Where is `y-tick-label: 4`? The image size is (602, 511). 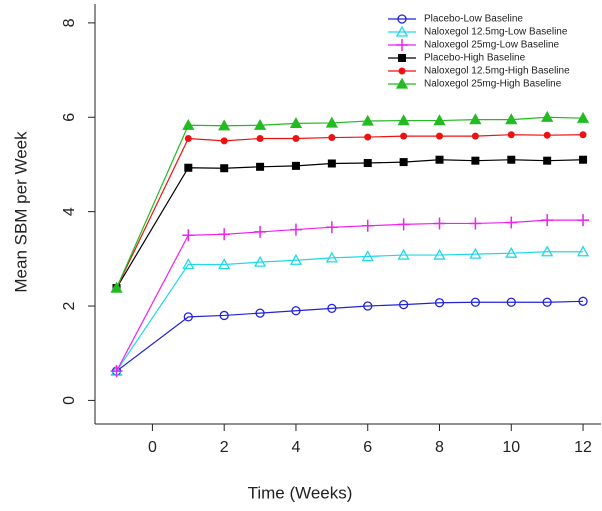
y-tick-label: 4 is located at coordinates (69, 211).